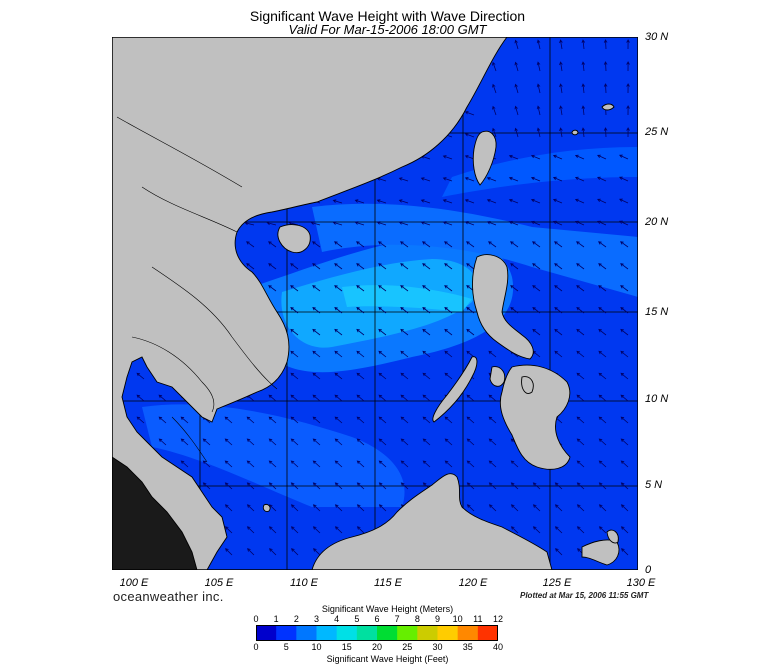 The width and height of the screenshot is (775, 665). I want to click on palawan-island, so click(455, 389).